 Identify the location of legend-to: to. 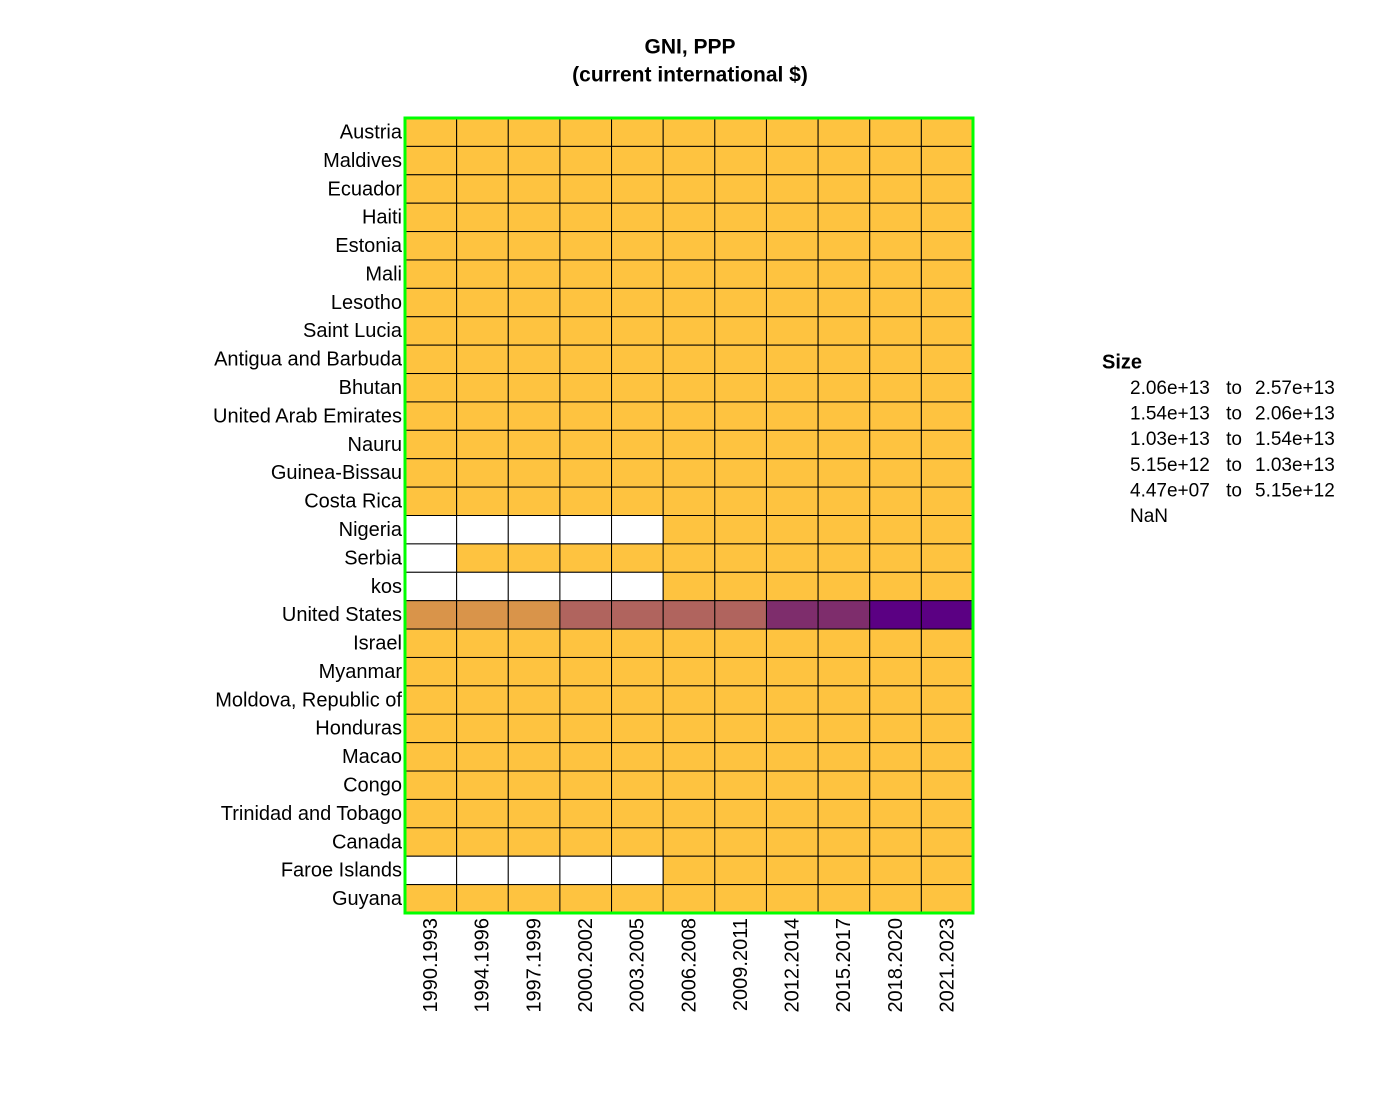
(1234, 439).